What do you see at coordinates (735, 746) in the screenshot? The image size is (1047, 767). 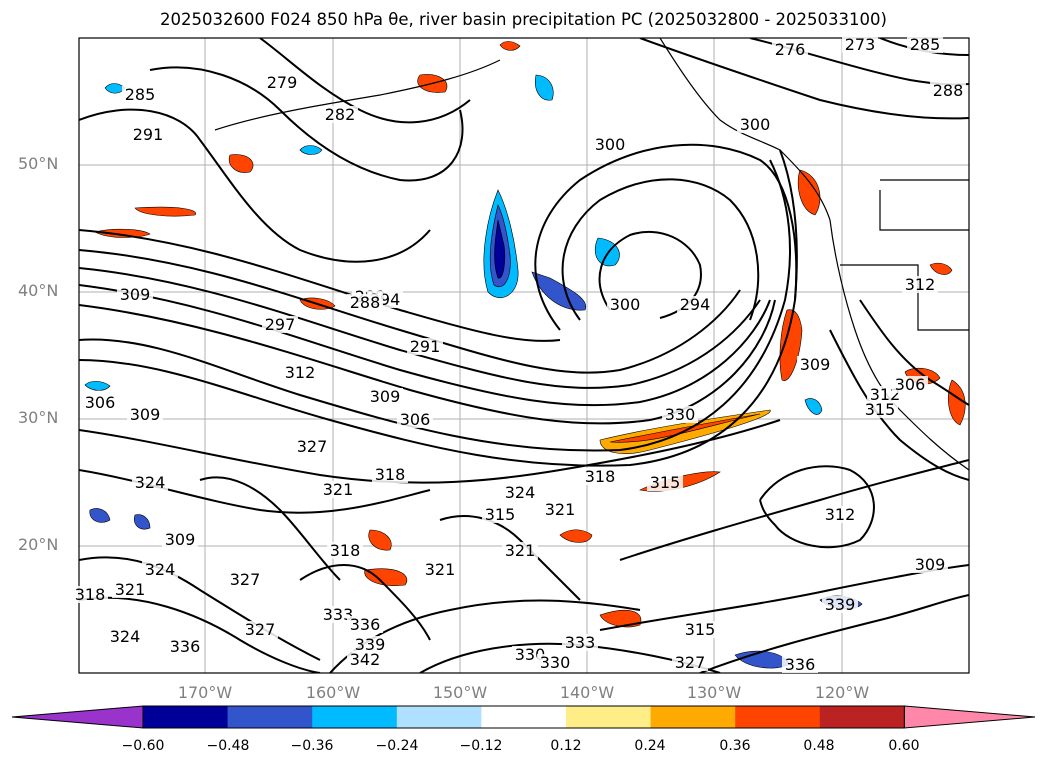 I see `colorbar-tick-label: 0.36` at bounding box center [735, 746].